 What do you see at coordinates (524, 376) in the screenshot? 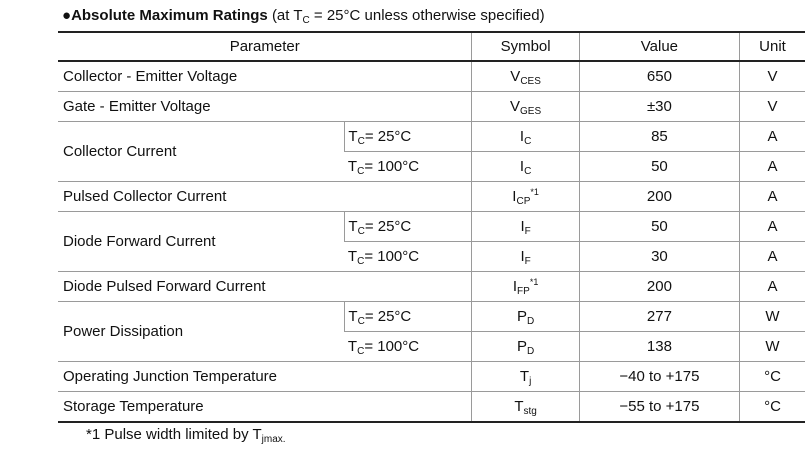
I see `symbol-main: T` at bounding box center [524, 376].